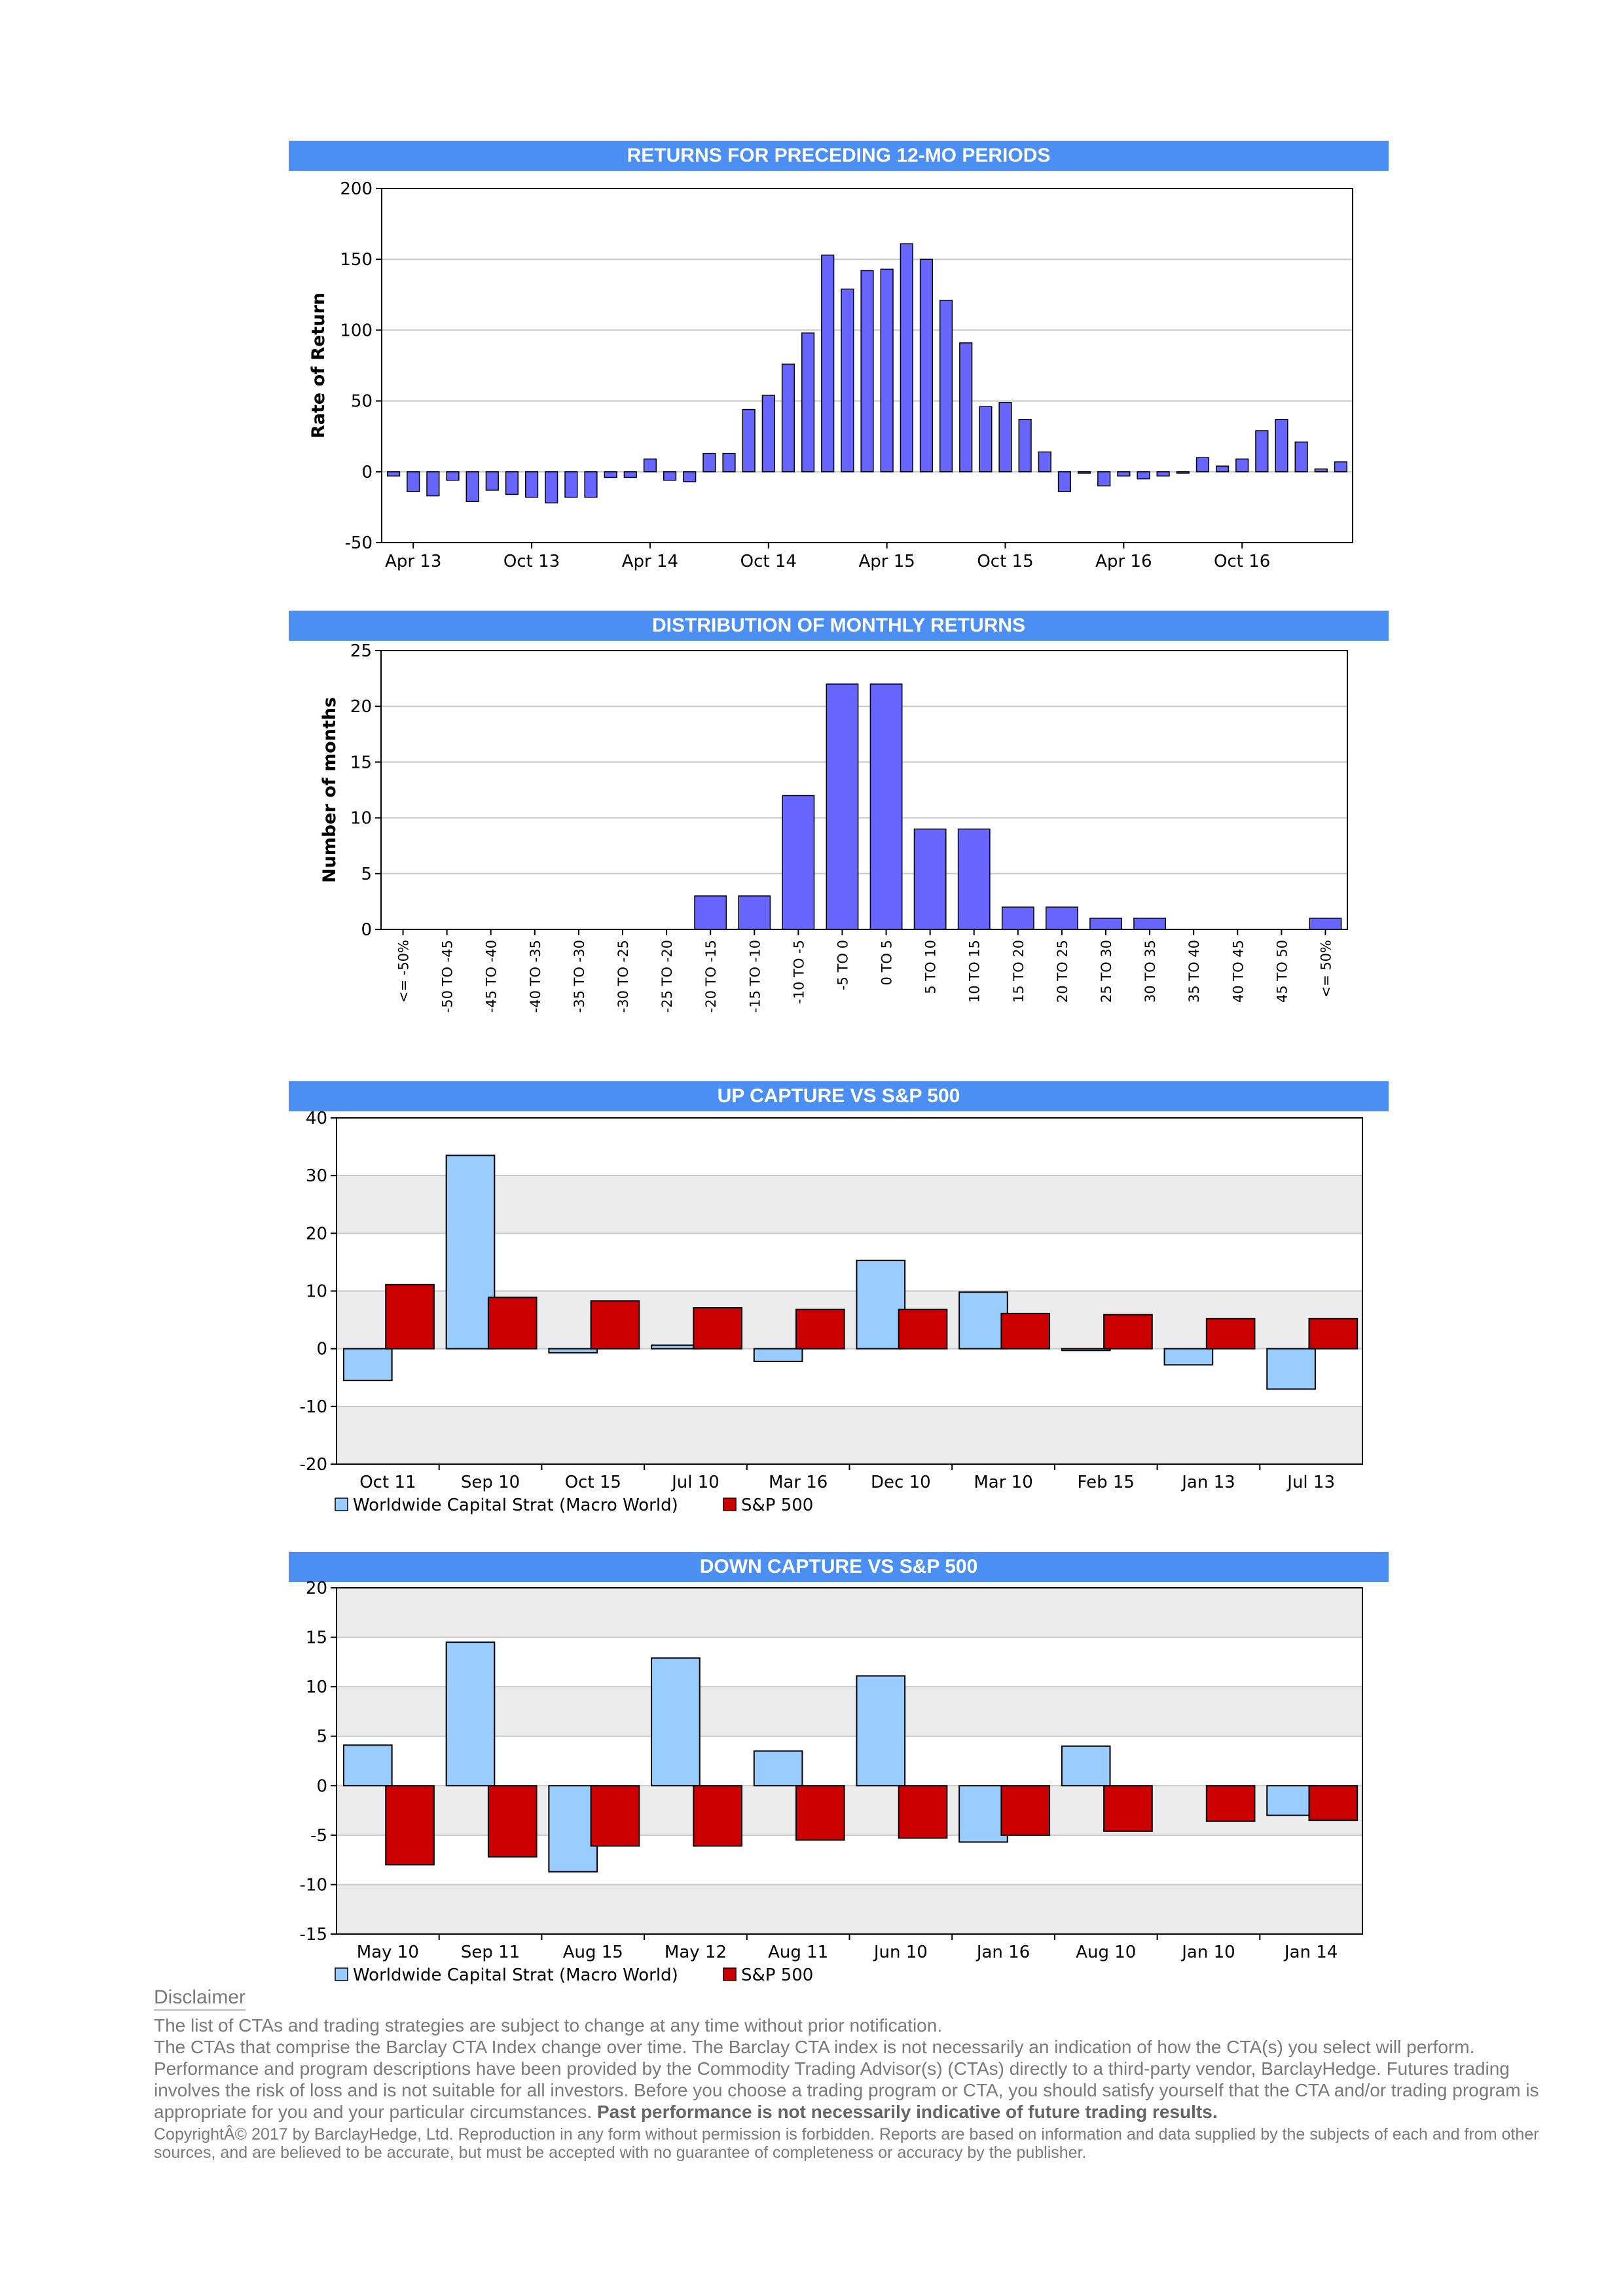 This screenshot has height=2296, width=1623. What do you see at coordinates (579, 976) in the screenshot?
I see `x-tick-label: -35 TO -30` at bounding box center [579, 976].